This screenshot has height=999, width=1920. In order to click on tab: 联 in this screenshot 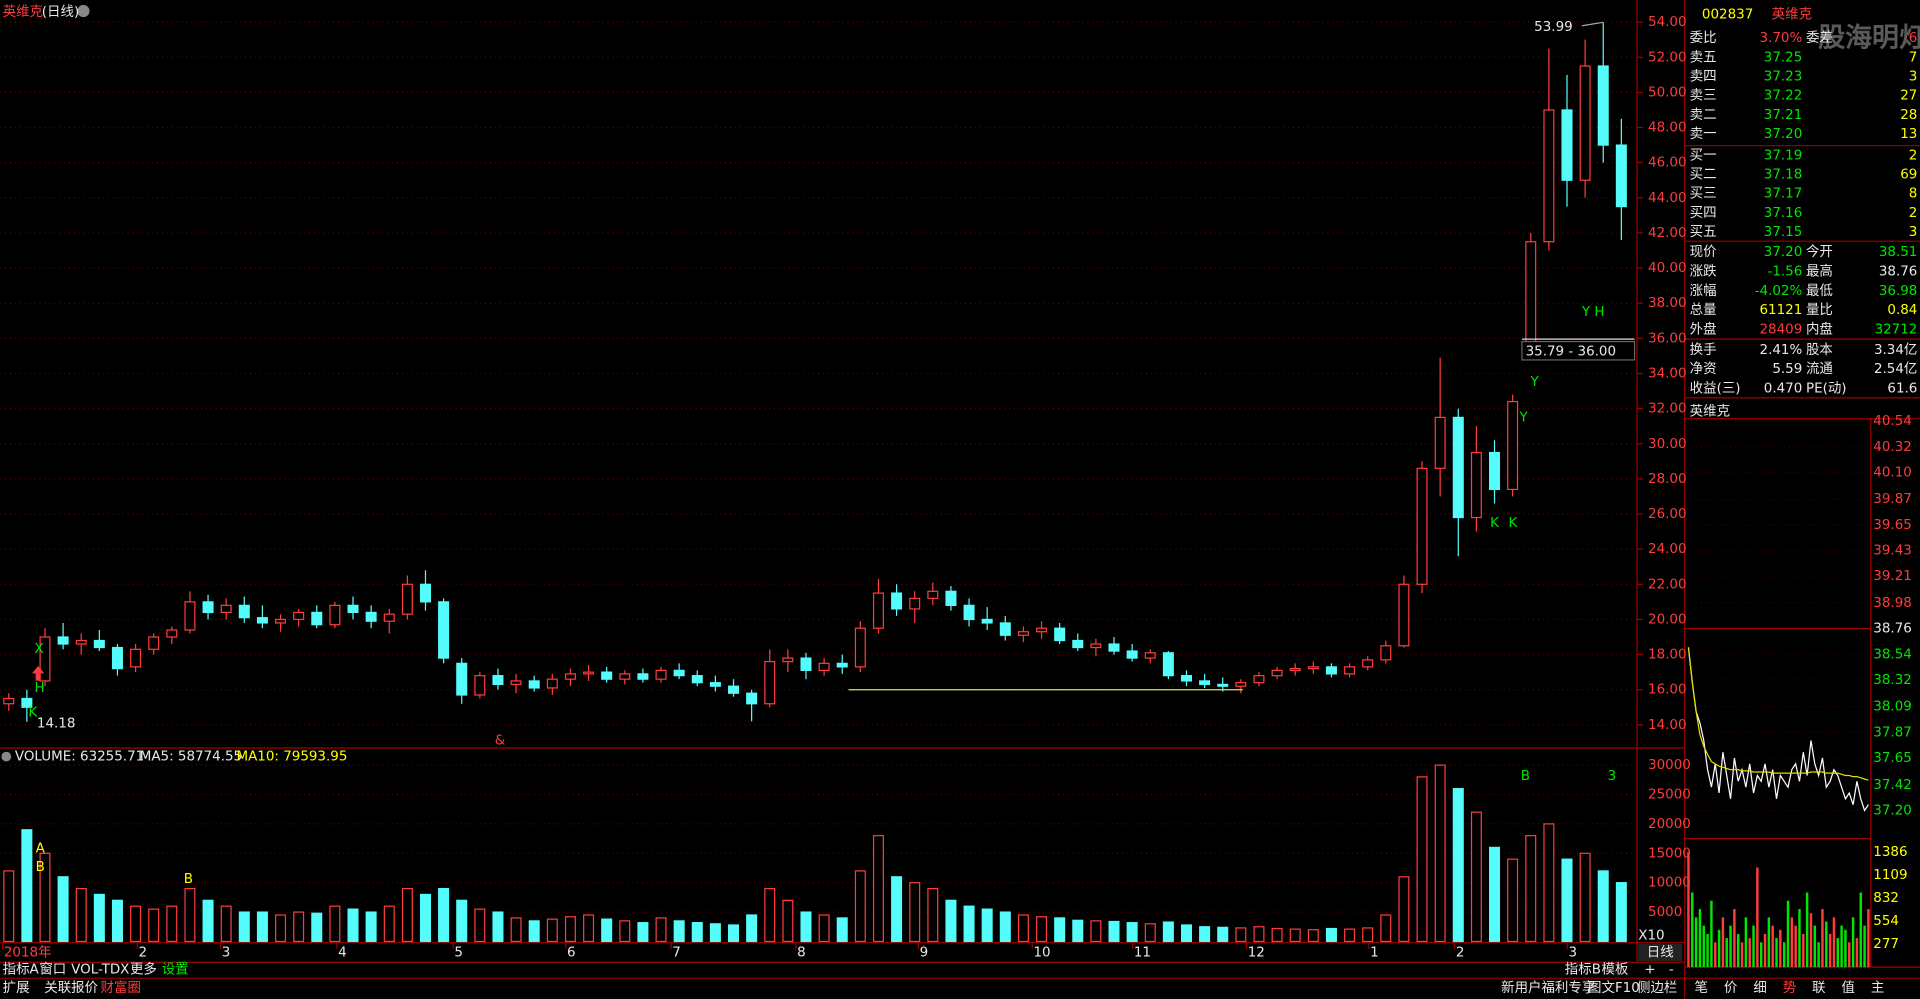, I will do `click(1818, 988)`.